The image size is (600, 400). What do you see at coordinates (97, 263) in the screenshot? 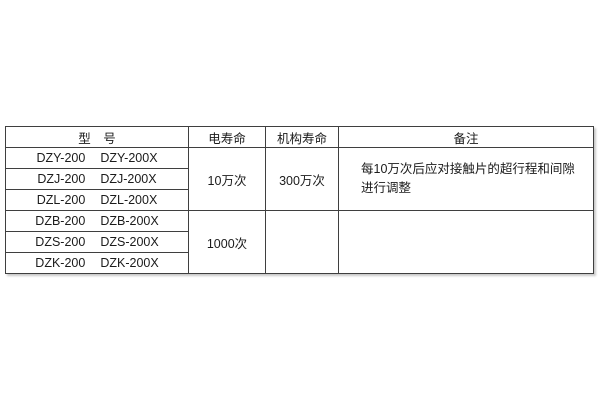
I see `model-cell: DZK-200 DZK-200X` at bounding box center [97, 263].